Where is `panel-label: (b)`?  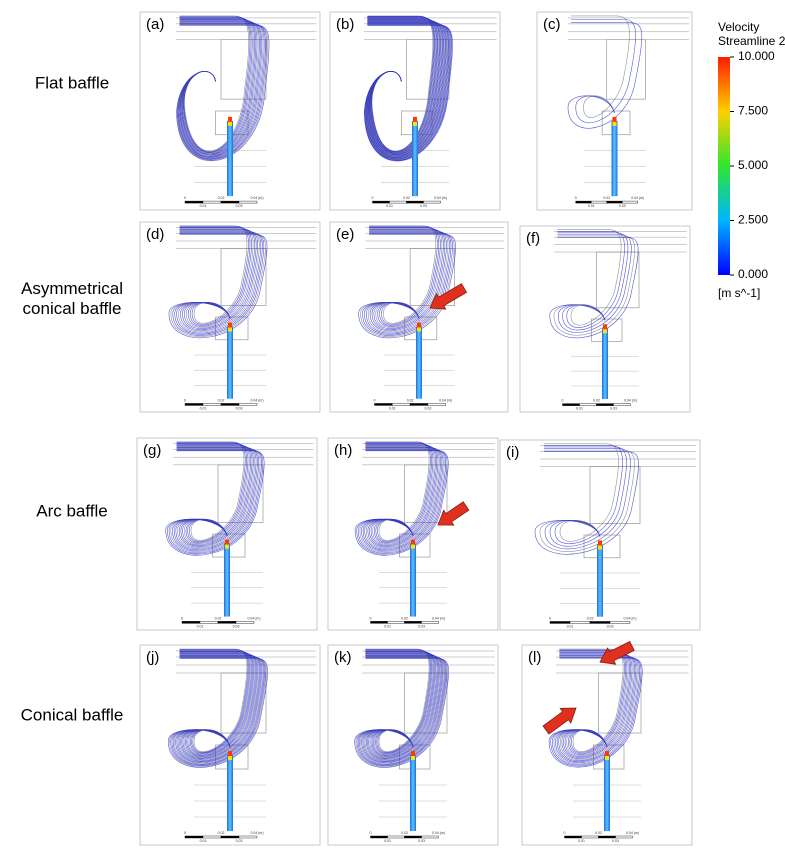 panel-label: (b) is located at coordinates (345, 24).